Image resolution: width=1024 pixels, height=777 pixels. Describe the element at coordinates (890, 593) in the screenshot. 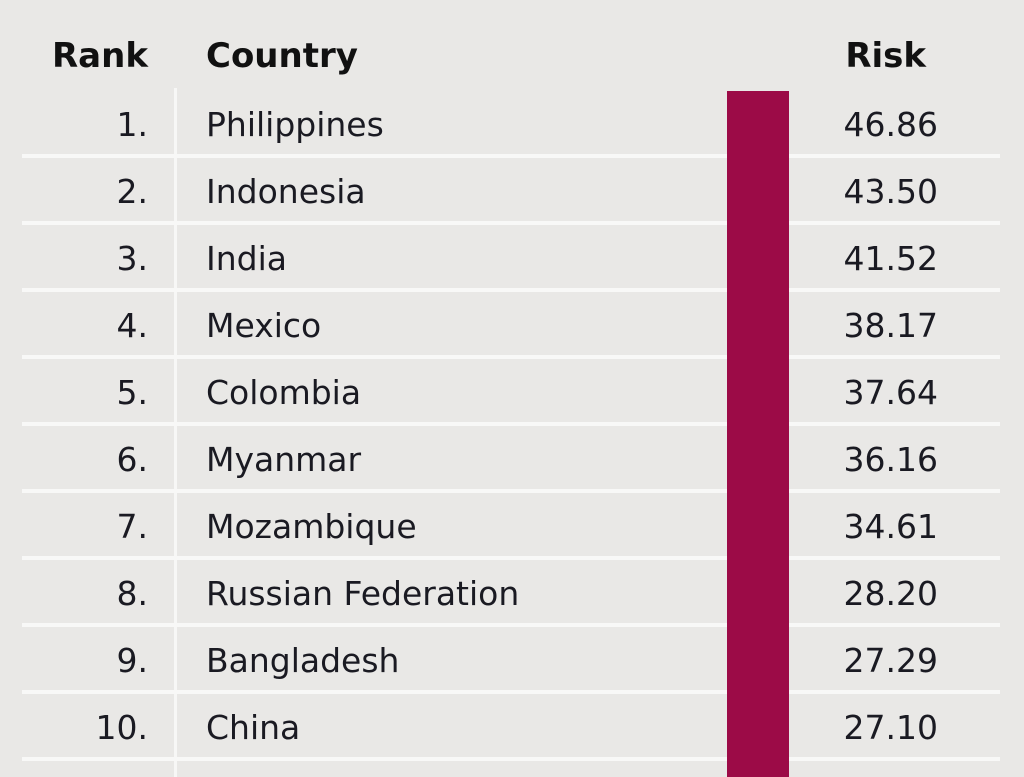

I see `risk-value-cell: 28.20` at that location.